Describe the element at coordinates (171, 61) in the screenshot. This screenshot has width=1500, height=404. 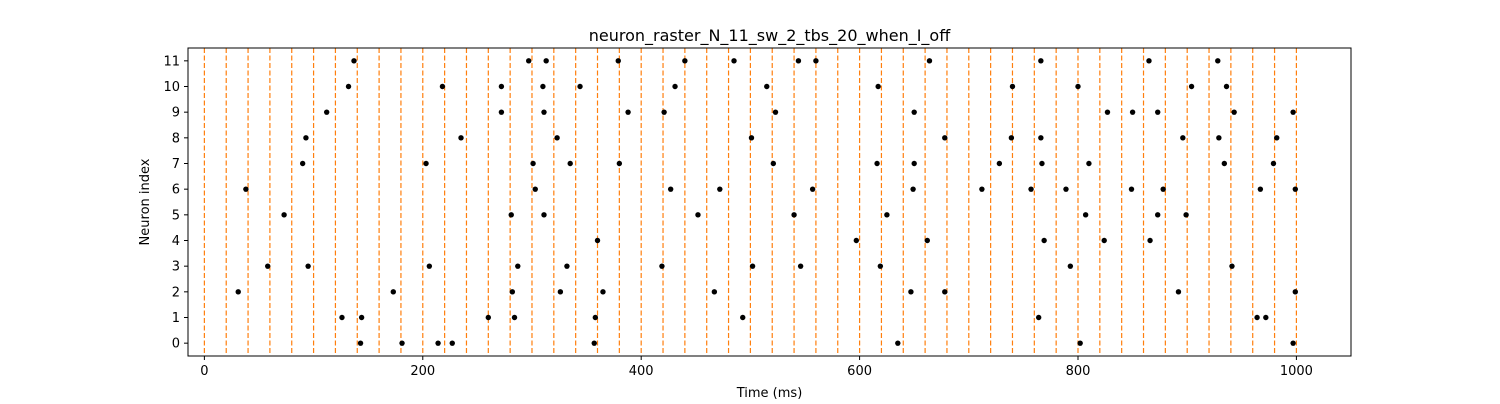
I see `y-tick-label-11: 11` at that location.